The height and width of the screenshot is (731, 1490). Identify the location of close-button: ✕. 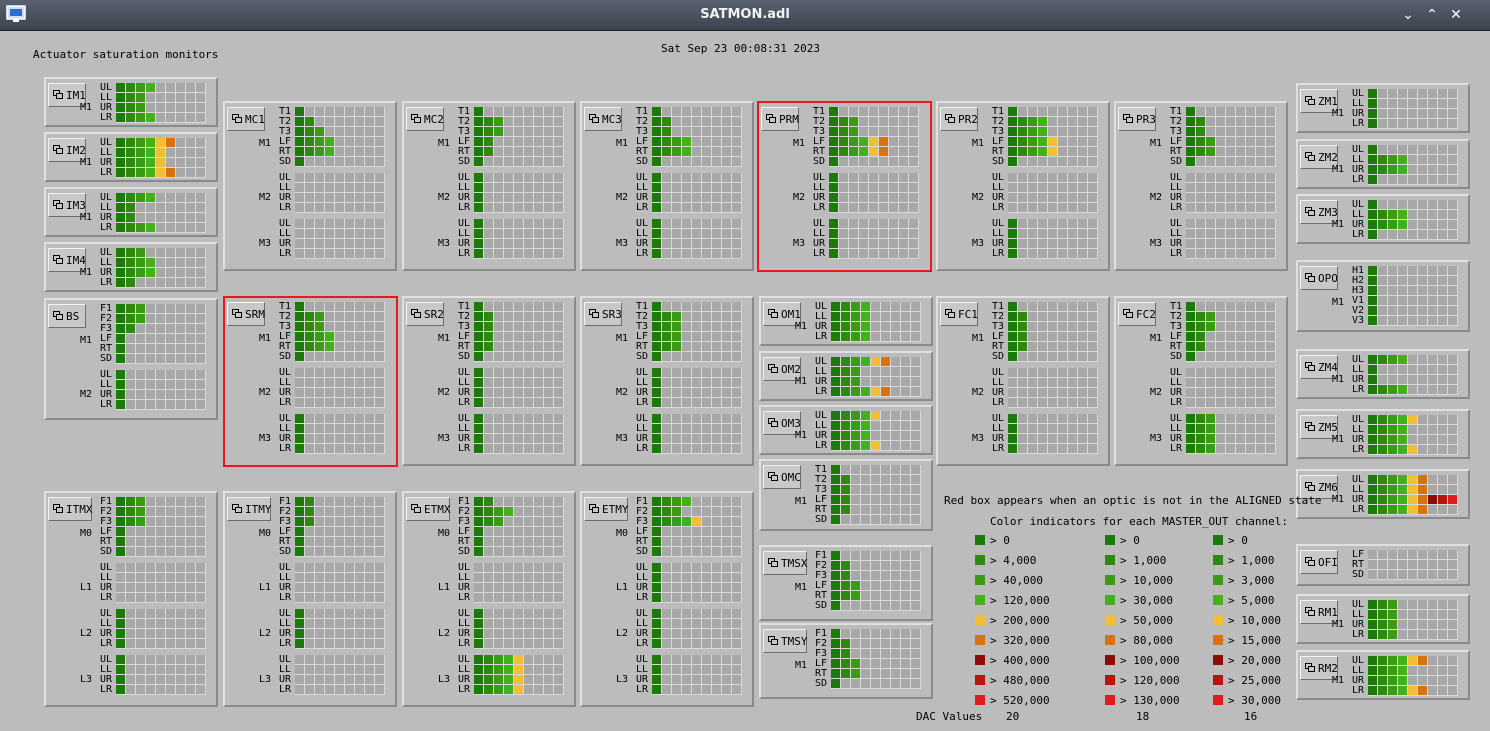
(1456, 15).